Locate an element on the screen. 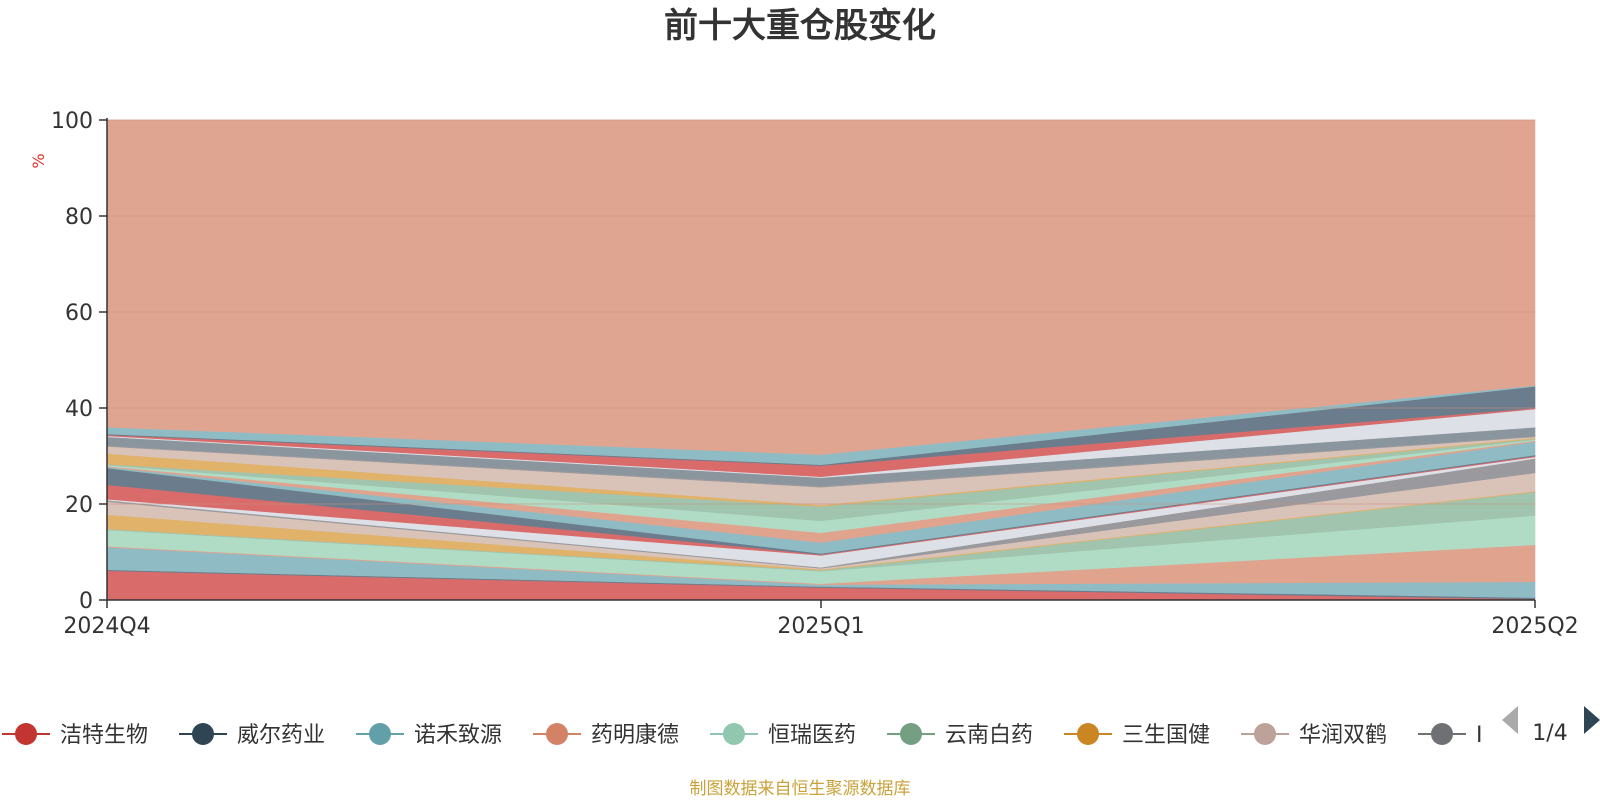 Image resolution: width=1600 pixels, height=800 pixels. legend-item: 云南白药 is located at coordinates (960, 735).